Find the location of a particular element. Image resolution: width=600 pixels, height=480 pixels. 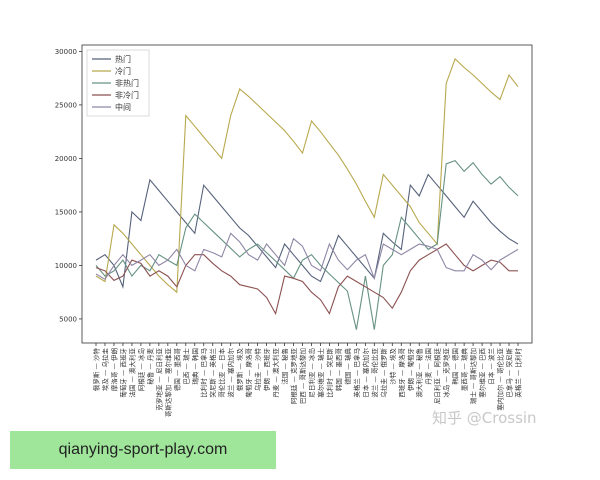

x-tick-label: 德国 — 瑞典 is located at coordinates (347, 366).